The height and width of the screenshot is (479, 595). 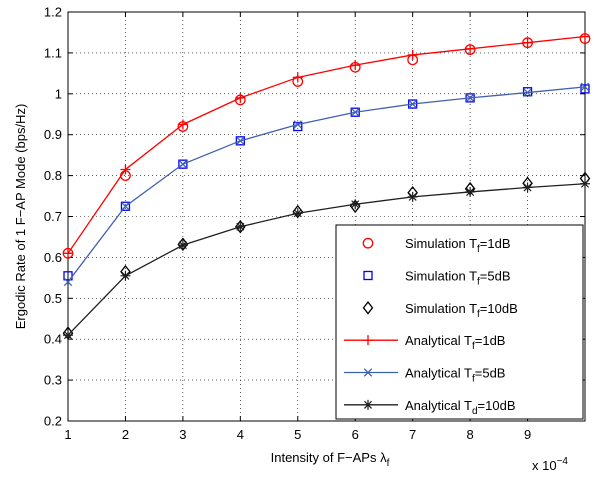 What do you see at coordinates (53, 298) in the screenshot?
I see `y-tick-label: 0.5` at bounding box center [53, 298].